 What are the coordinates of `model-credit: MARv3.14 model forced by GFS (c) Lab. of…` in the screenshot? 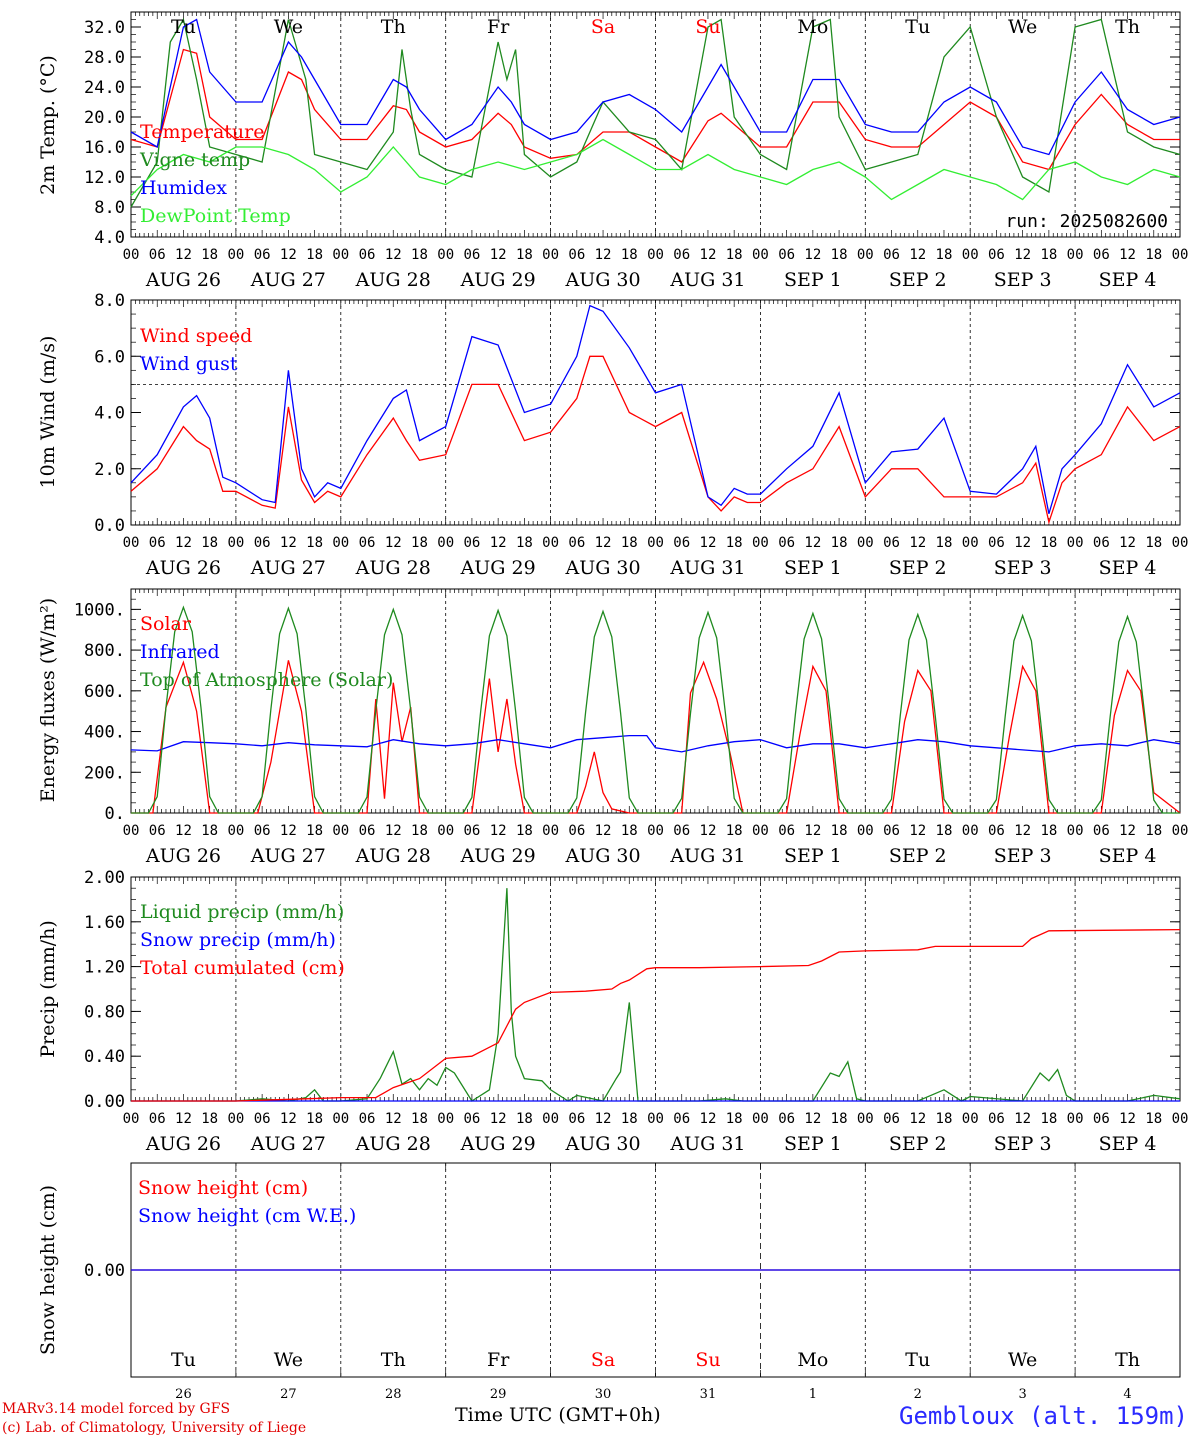 It's located at (154, 1419).